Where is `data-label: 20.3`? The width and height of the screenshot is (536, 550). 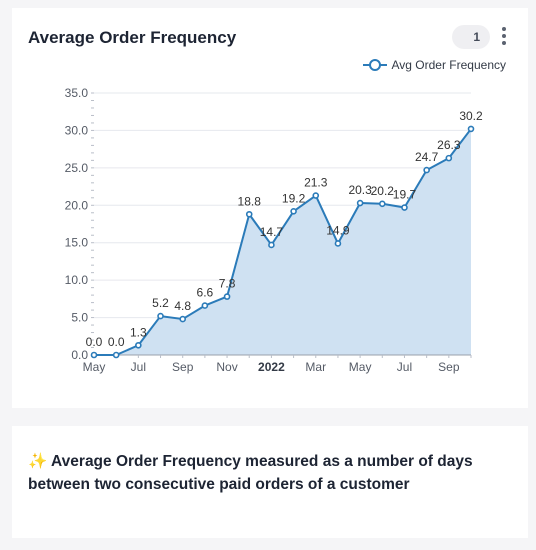 data-label: 20.3 is located at coordinates (360, 190).